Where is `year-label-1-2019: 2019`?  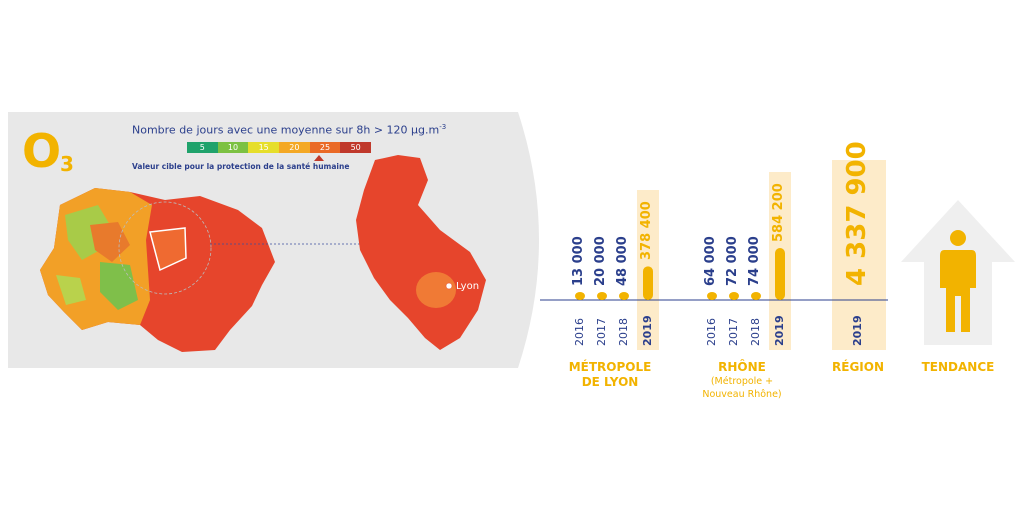 year-label-1-2019: 2019 is located at coordinates (779, 330).